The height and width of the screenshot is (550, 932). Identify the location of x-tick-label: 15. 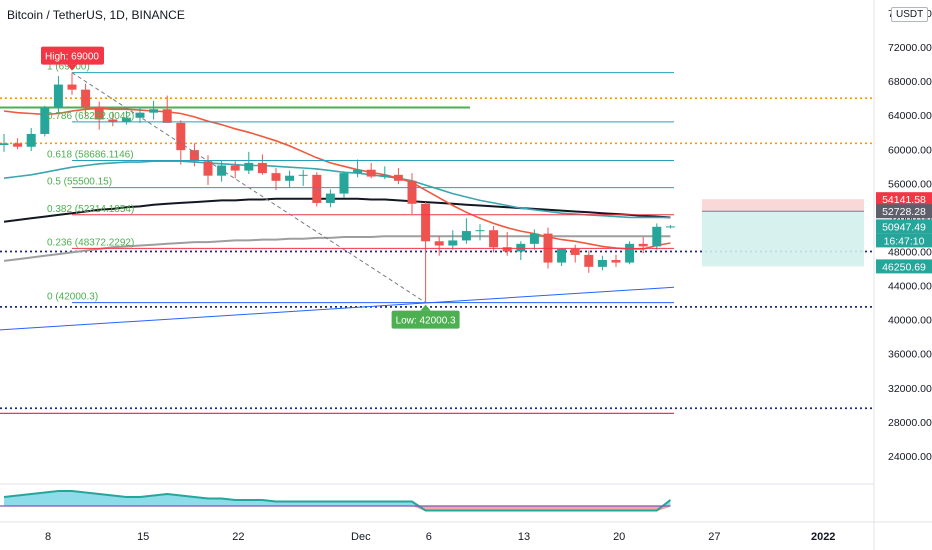
(143, 537).